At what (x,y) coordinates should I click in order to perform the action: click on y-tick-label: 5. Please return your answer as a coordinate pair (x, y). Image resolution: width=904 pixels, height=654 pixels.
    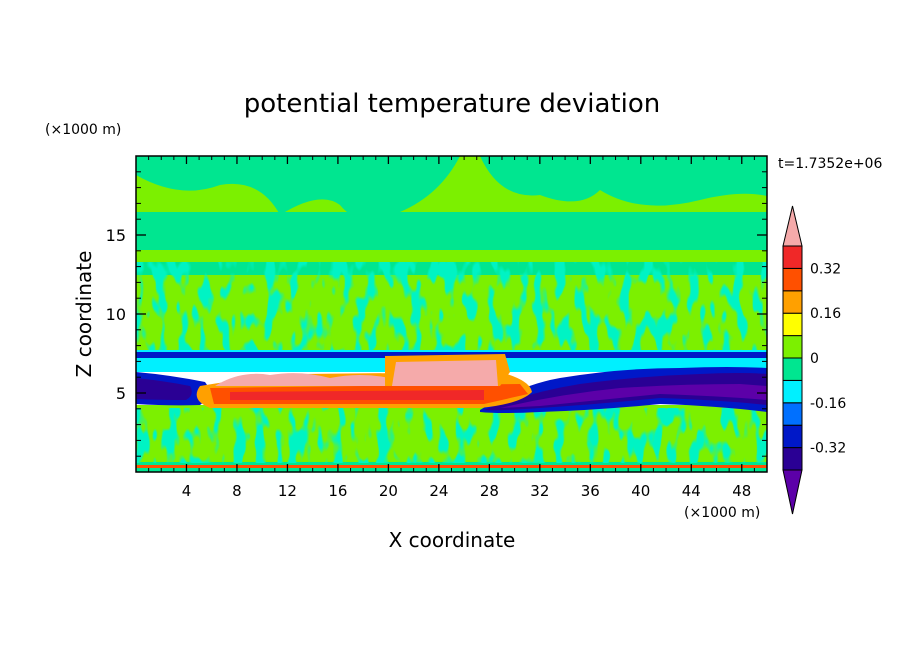
    Looking at the image, I should click on (121, 393).